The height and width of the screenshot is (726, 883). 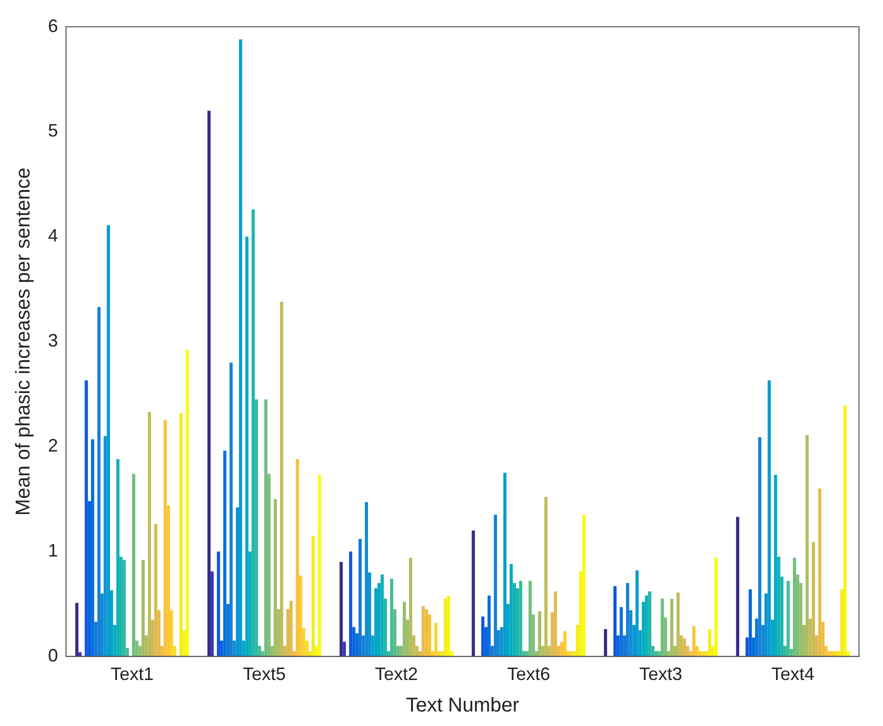 What do you see at coordinates (792, 674) in the screenshot?
I see `x-tick-label: Text4` at bounding box center [792, 674].